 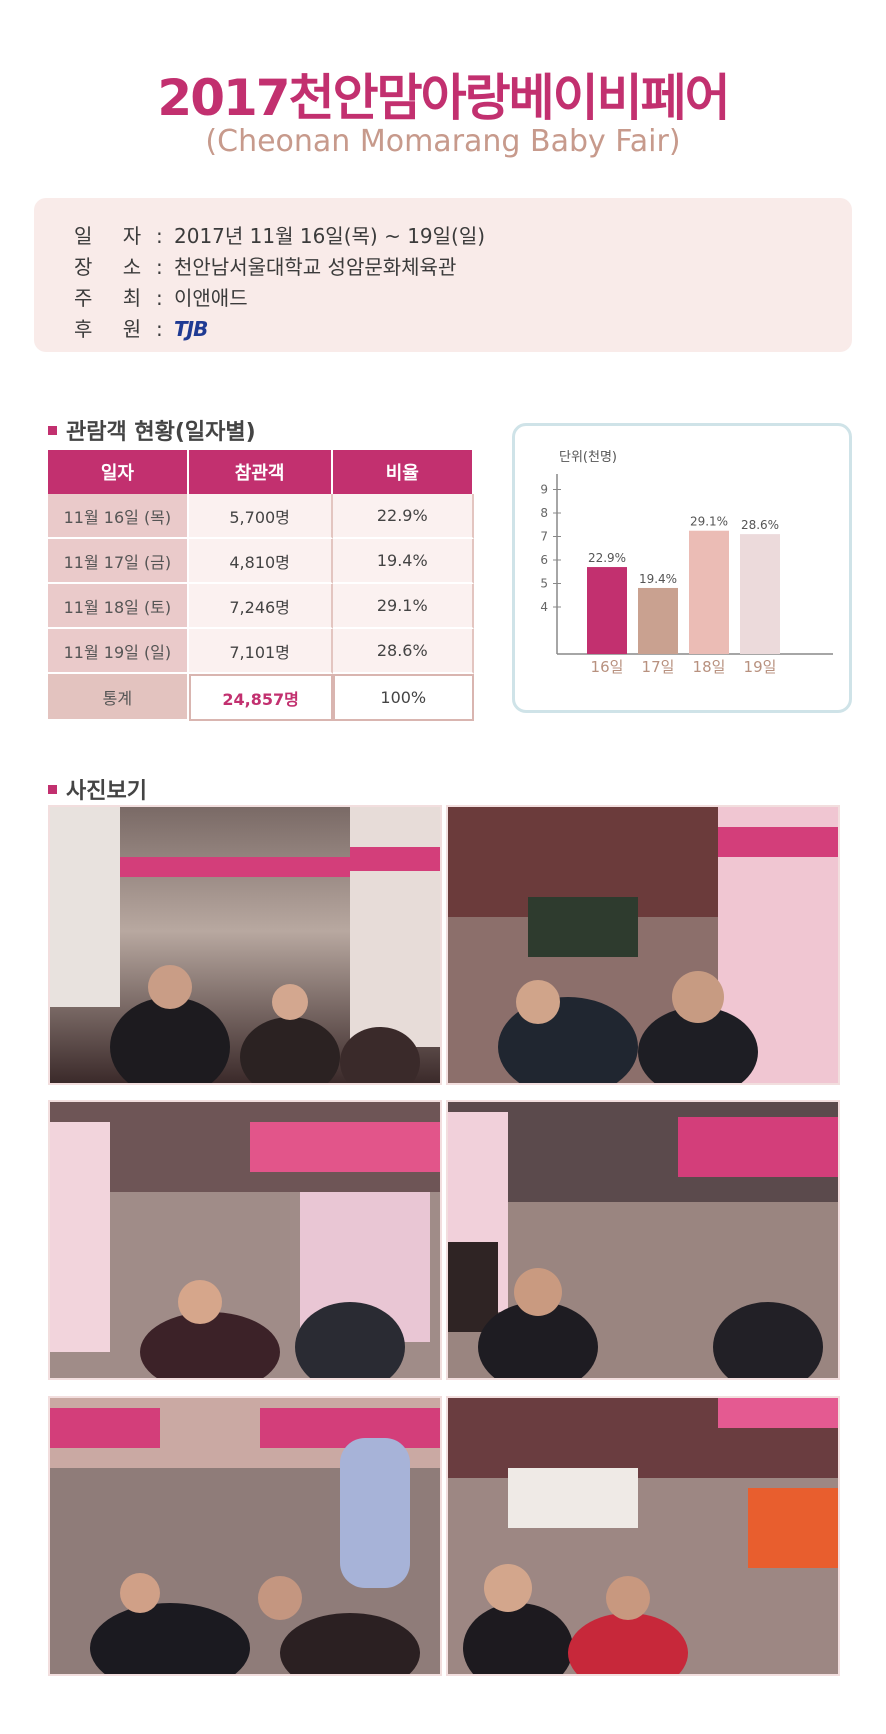 I want to click on table-row: 11월 16일 (목) 5,700명 22.9%, so click(x=261, y=516).